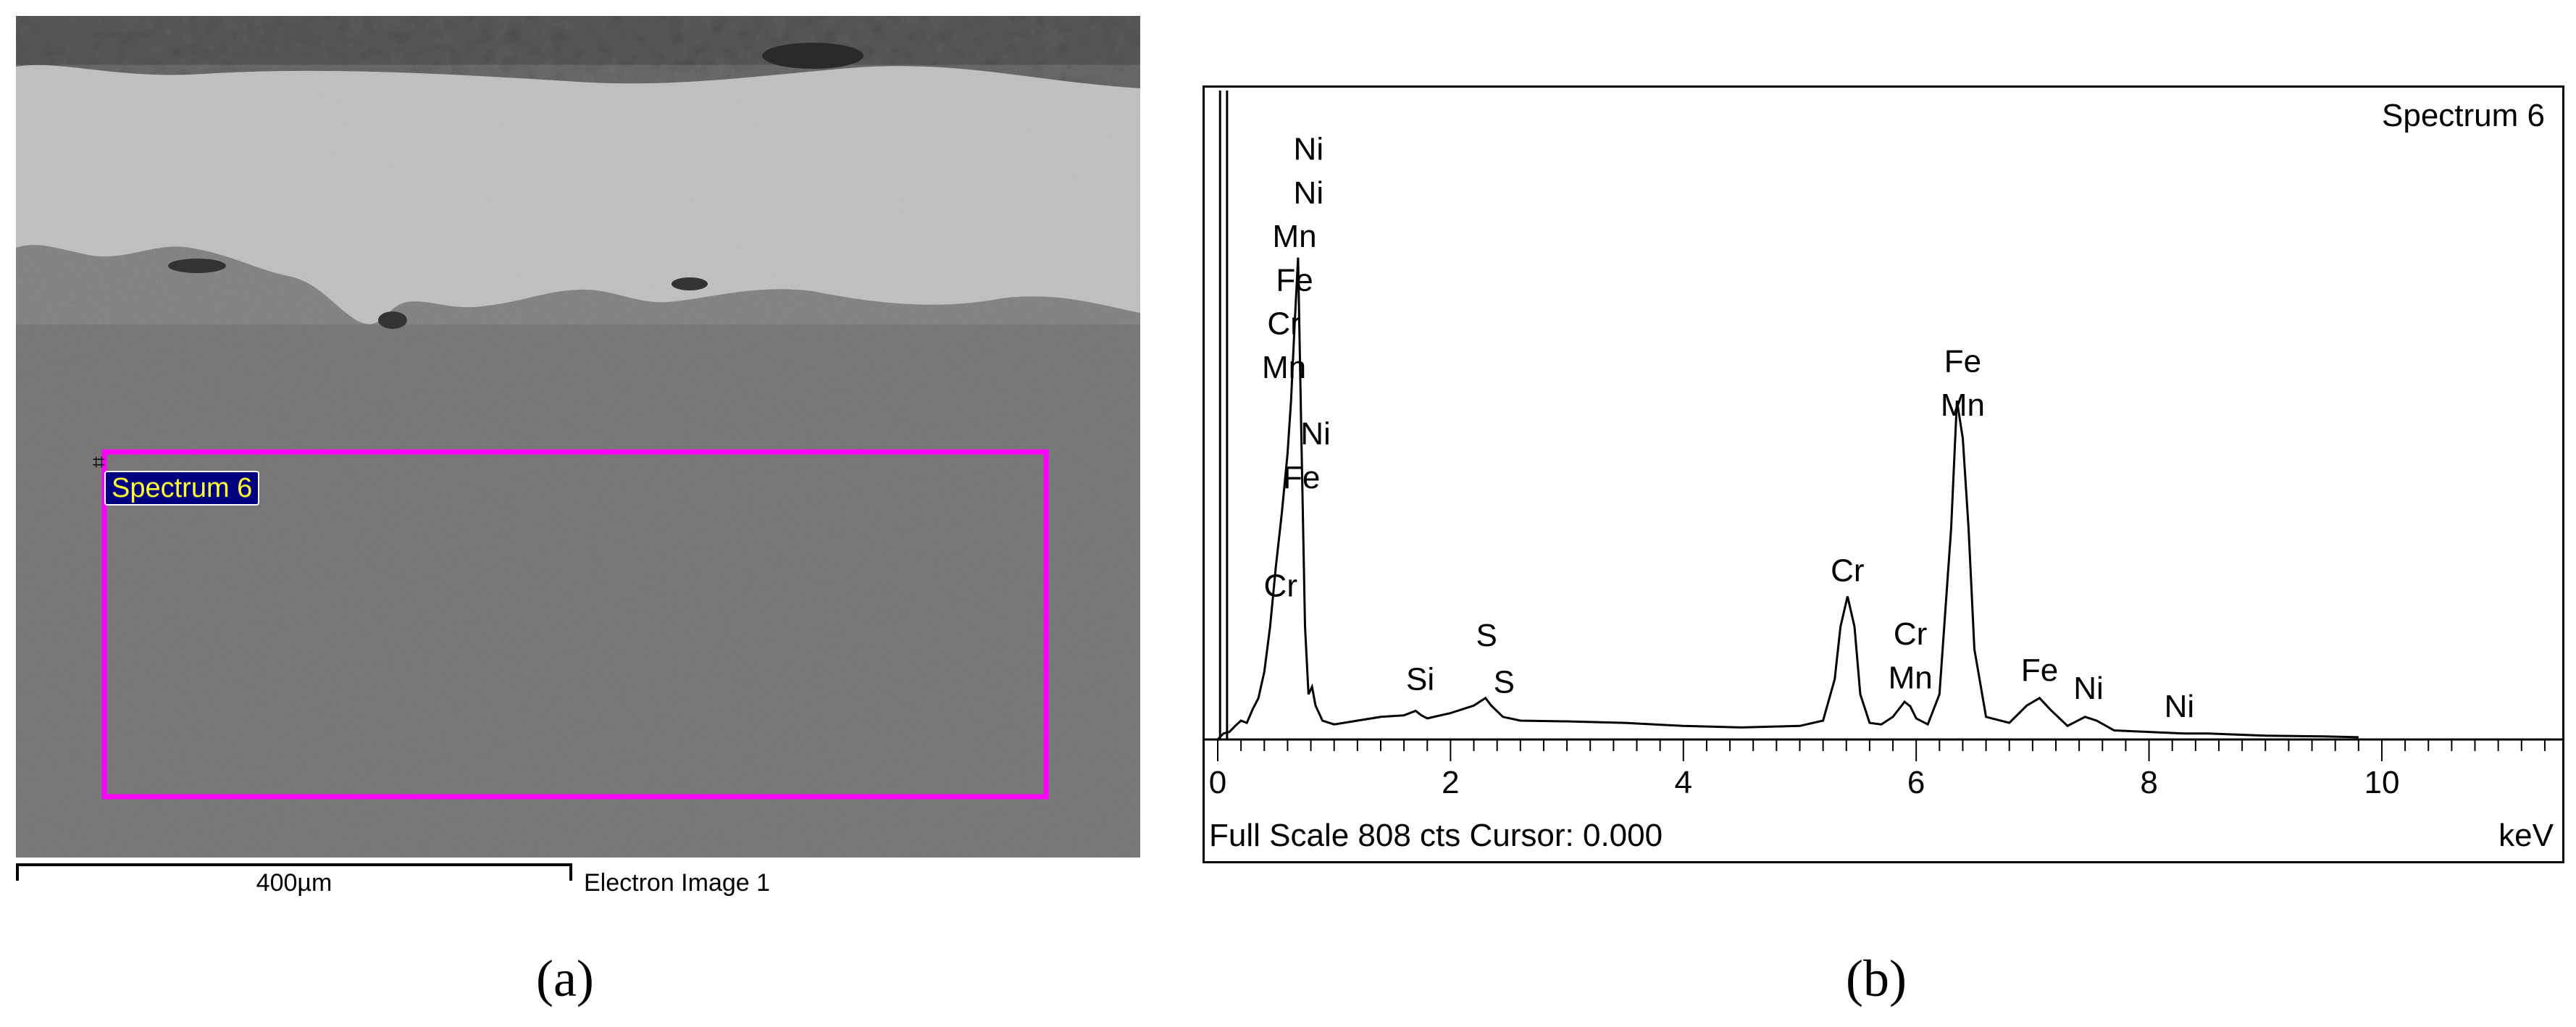  Describe the element at coordinates (1217, 782) in the screenshot. I see `x-tick-label: 0` at that location.